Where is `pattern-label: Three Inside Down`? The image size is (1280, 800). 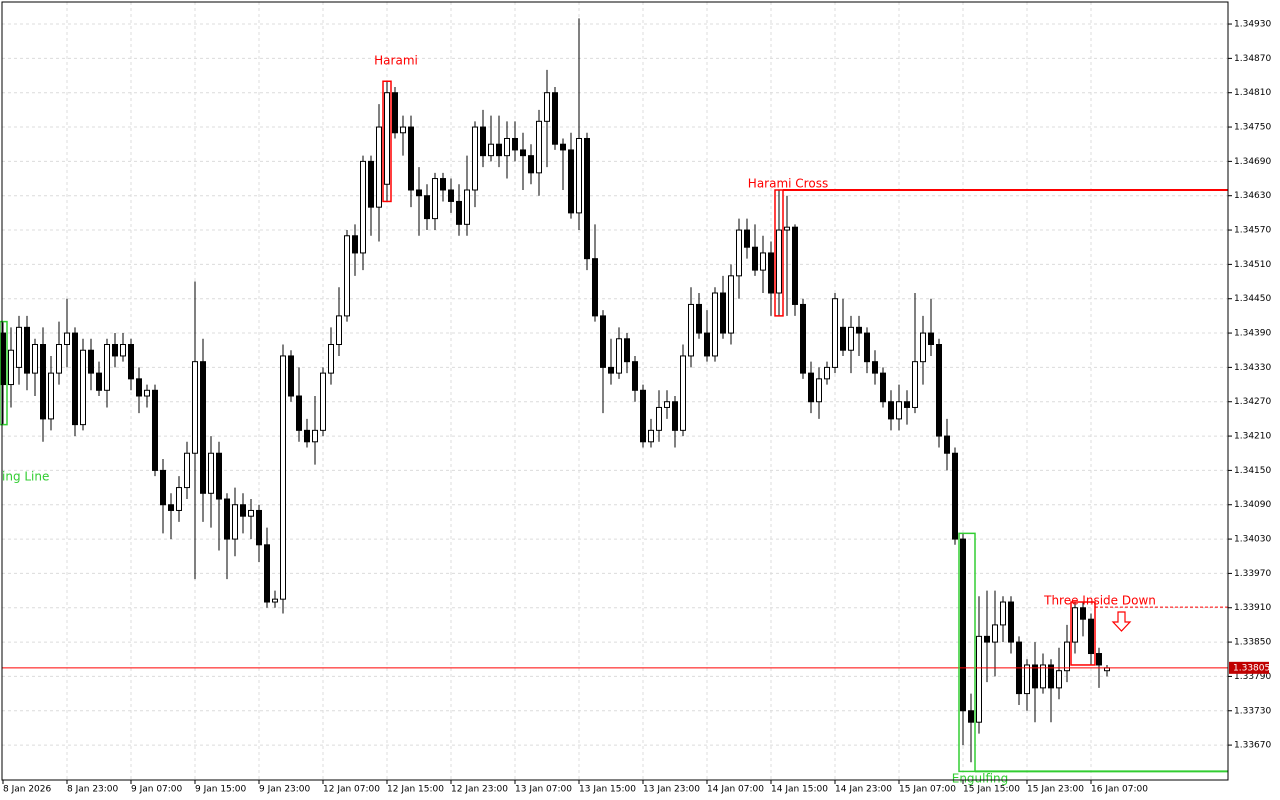 pattern-label: Three Inside Down is located at coordinates (1099, 601).